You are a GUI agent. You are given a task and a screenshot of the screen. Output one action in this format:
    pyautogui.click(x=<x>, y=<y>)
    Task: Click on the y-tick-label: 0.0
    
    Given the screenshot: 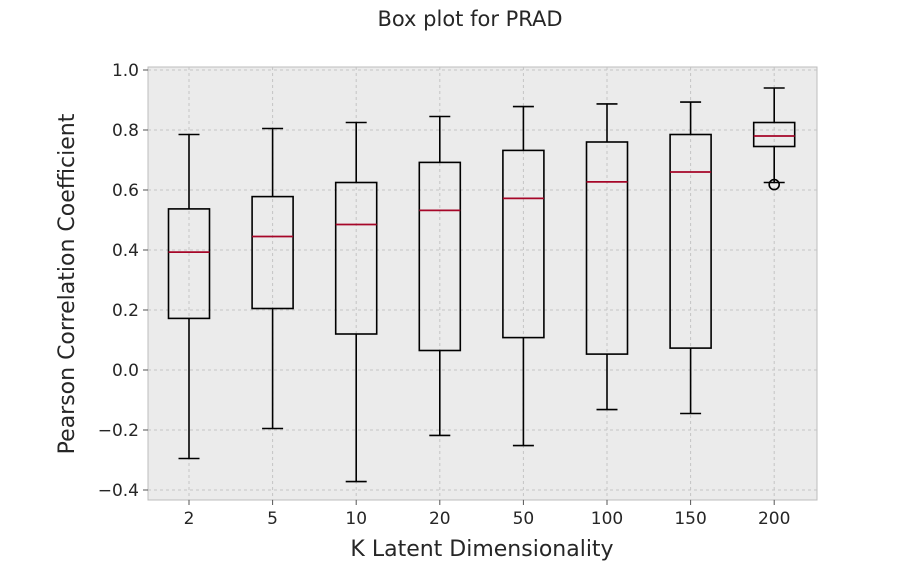 What is the action you would take?
    pyautogui.click(x=125, y=371)
    